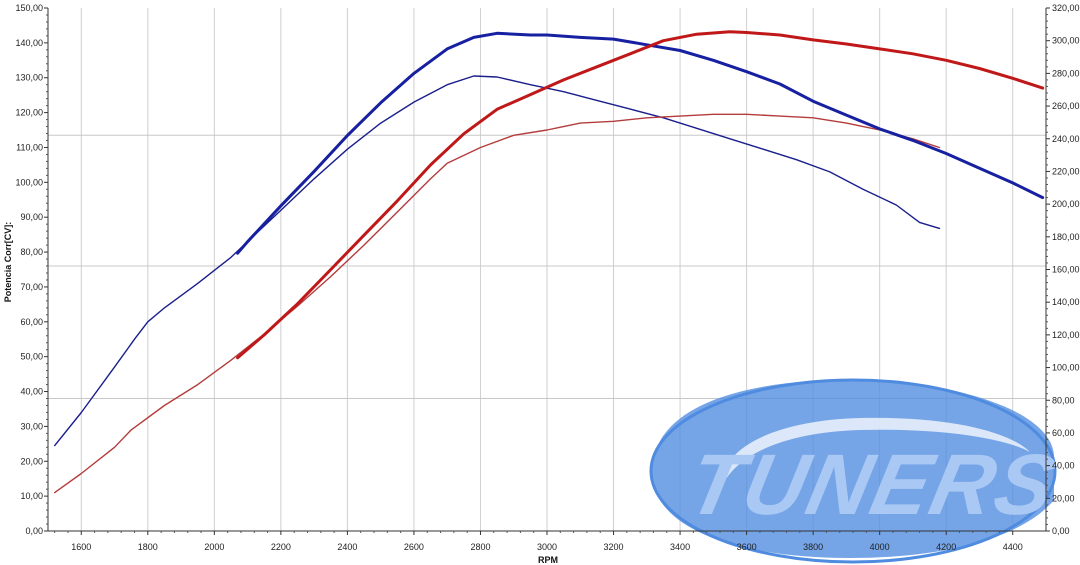 This screenshot has height=565, width=1080. I want to click on x-tick-label: 2800, so click(480, 547).